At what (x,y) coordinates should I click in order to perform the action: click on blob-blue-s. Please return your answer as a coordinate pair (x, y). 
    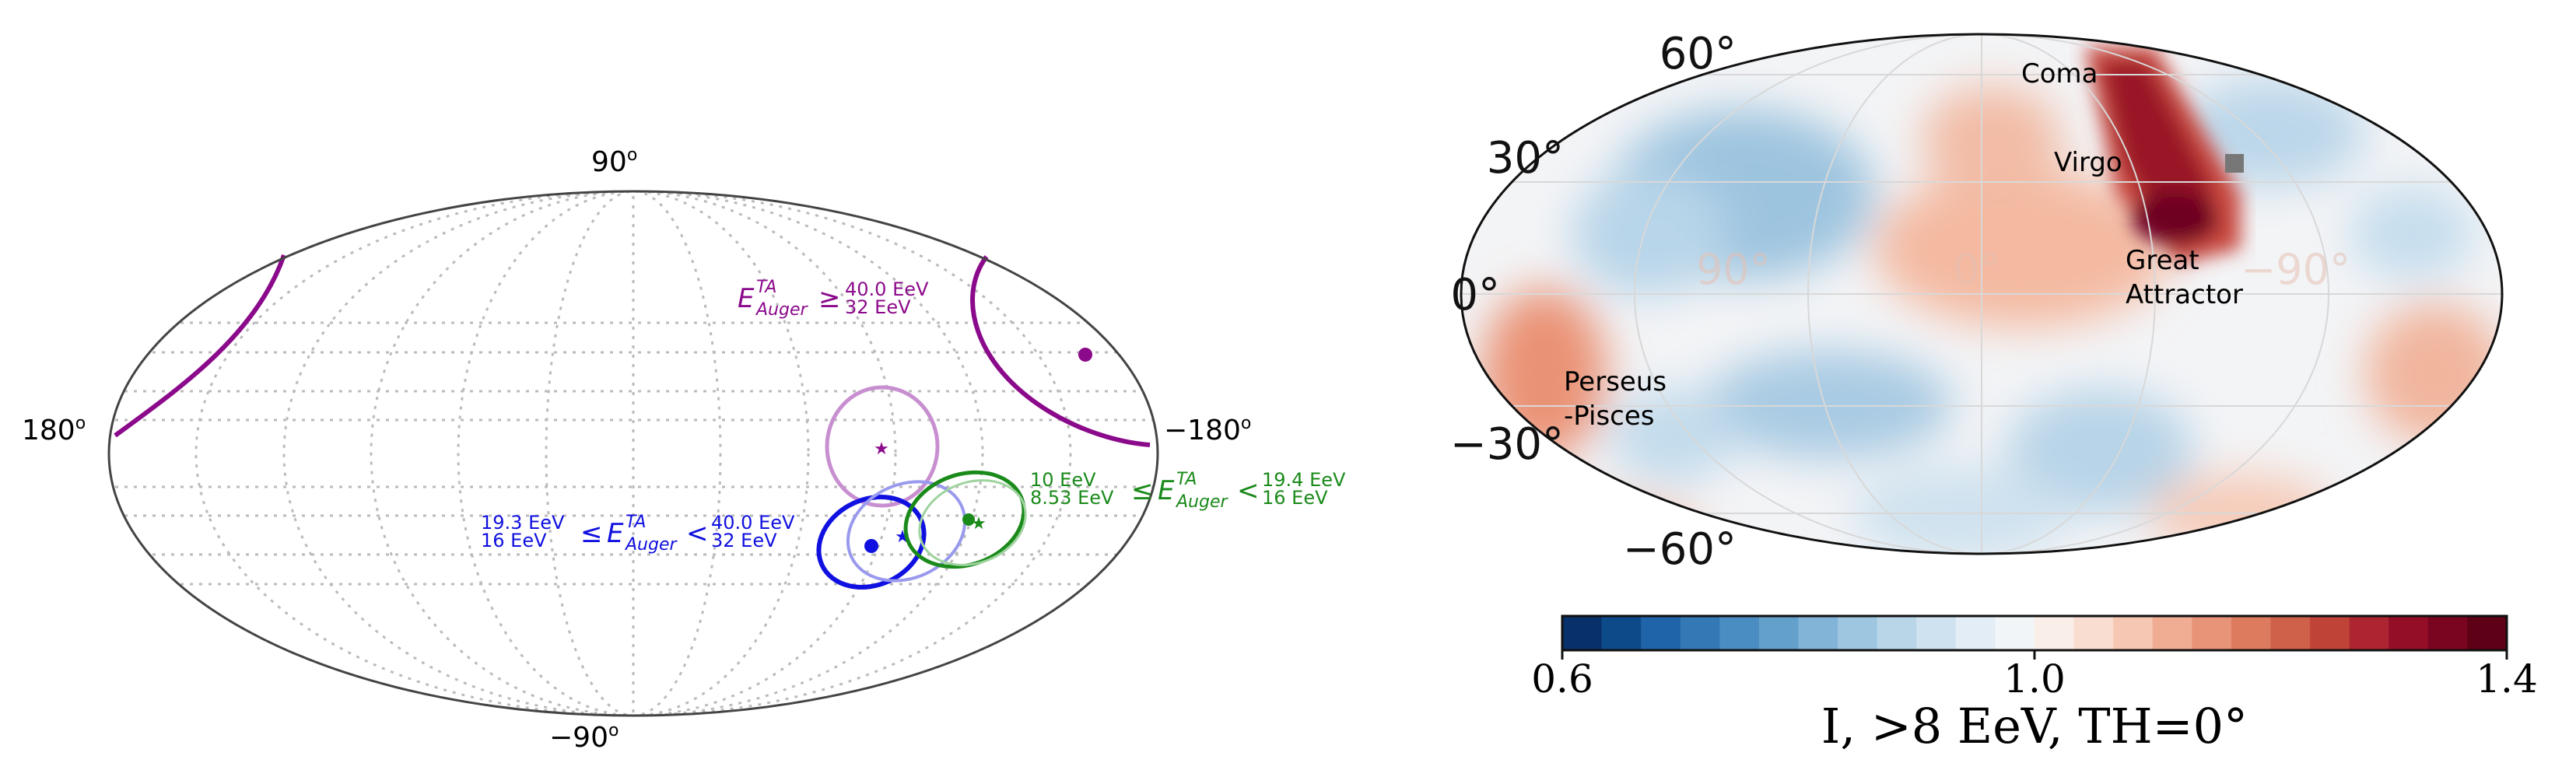
    Looking at the image, I should click on (1672, 435).